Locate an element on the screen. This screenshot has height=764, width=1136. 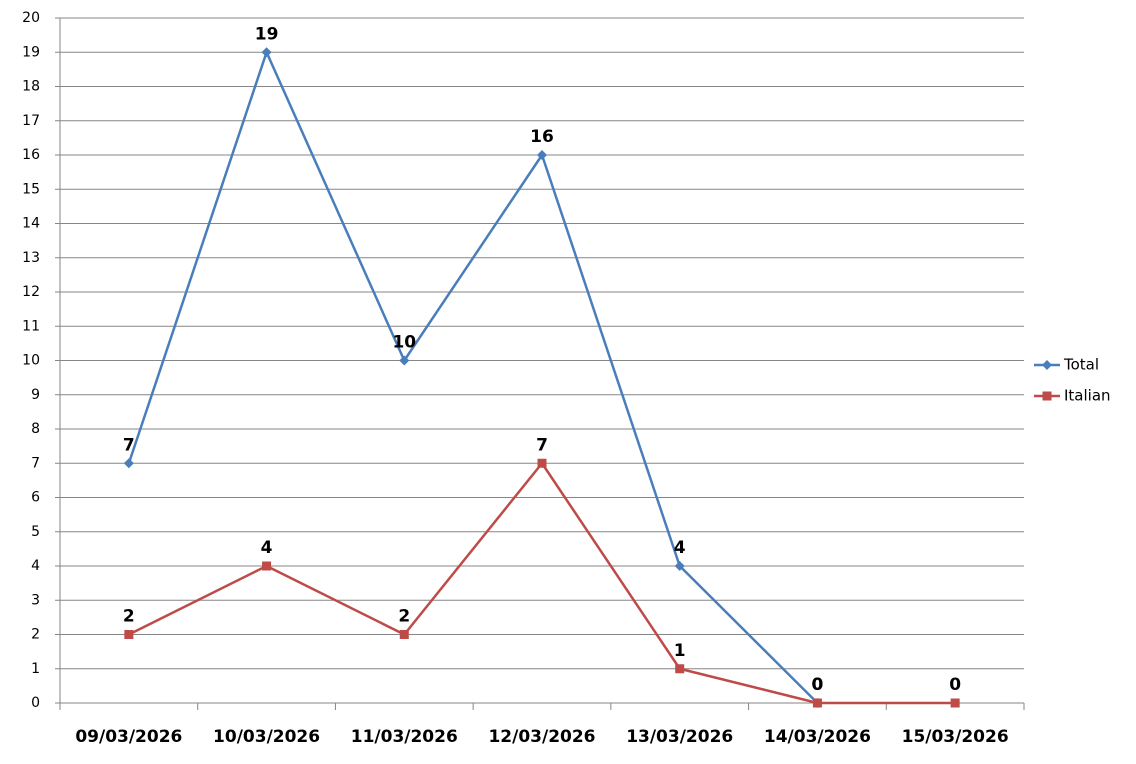
x-tick-label: 12/03/2026 is located at coordinates (541, 737).